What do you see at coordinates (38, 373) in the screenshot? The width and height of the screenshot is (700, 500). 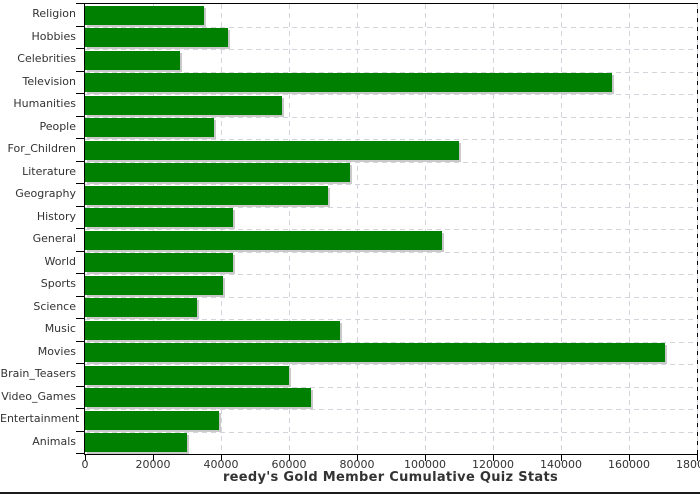 I see `category-label-brain_teasers: Brain_Teasers` at bounding box center [38, 373].